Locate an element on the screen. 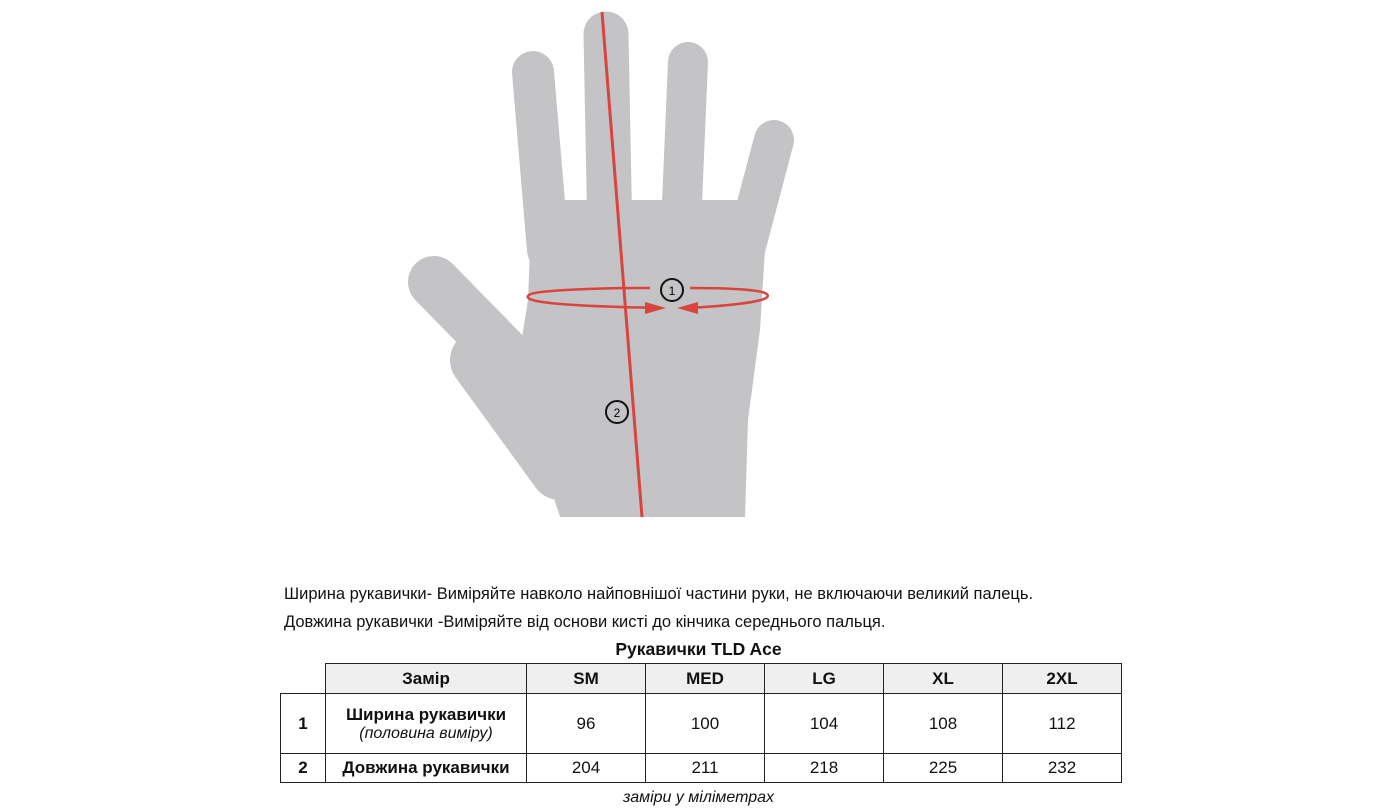 The image size is (1400, 811). header-cell: XL is located at coordinates (943, 678).